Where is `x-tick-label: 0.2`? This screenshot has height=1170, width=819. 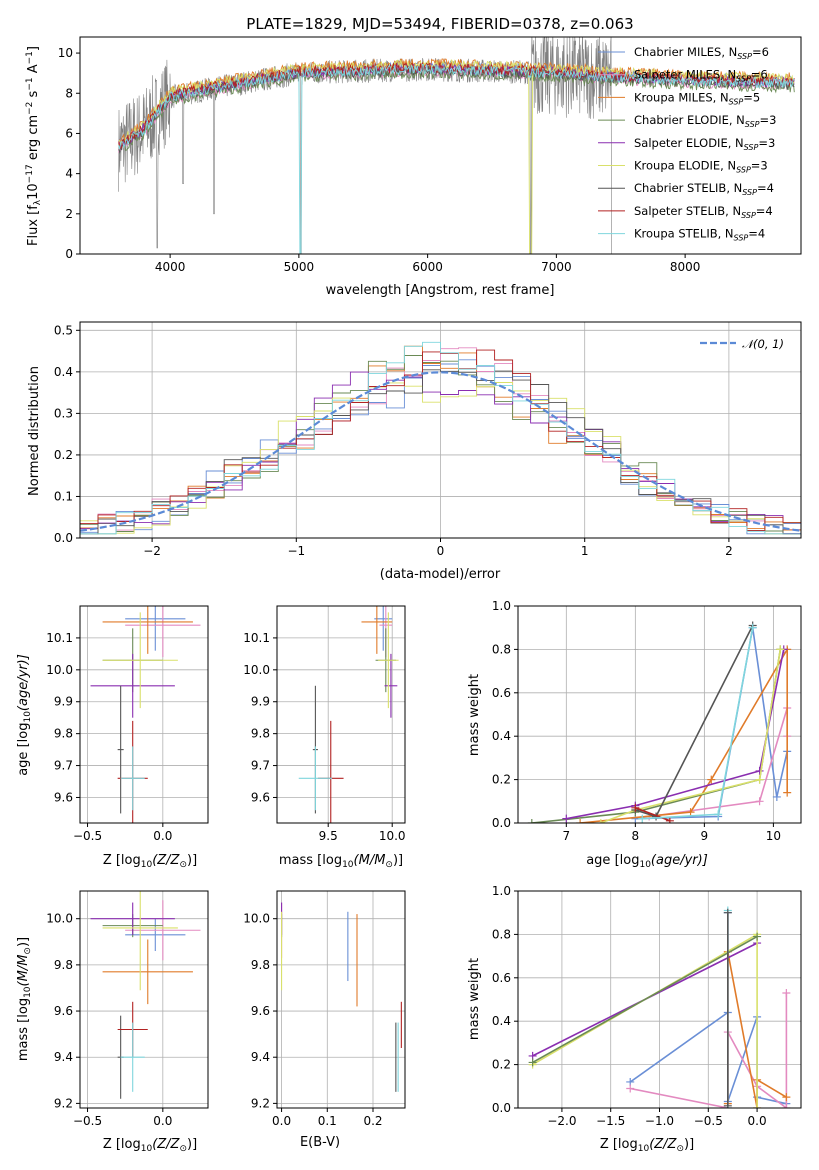 x-tick-label: 0.2 is located at coordinates (372, 1121).